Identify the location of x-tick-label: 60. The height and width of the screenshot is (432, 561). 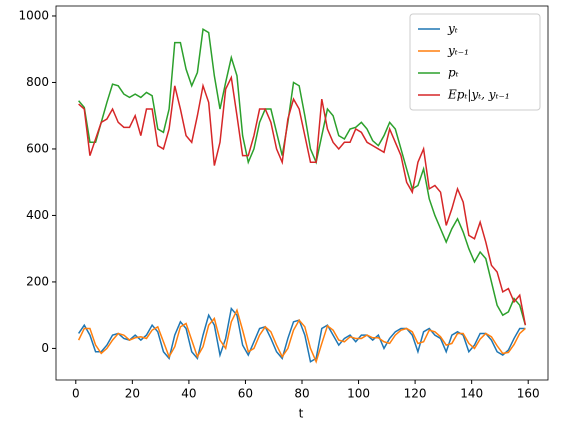
(245, 394).